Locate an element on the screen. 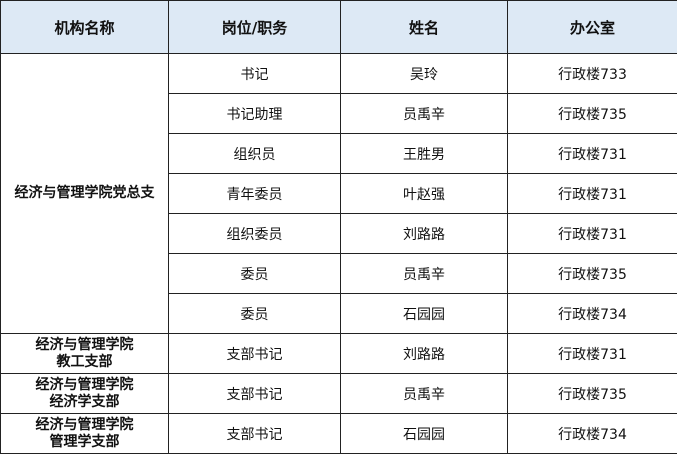 The image size is (677, 454). table-row: 青年委员 叶赵强 行政楼731 is located at coordinates (339, 193).